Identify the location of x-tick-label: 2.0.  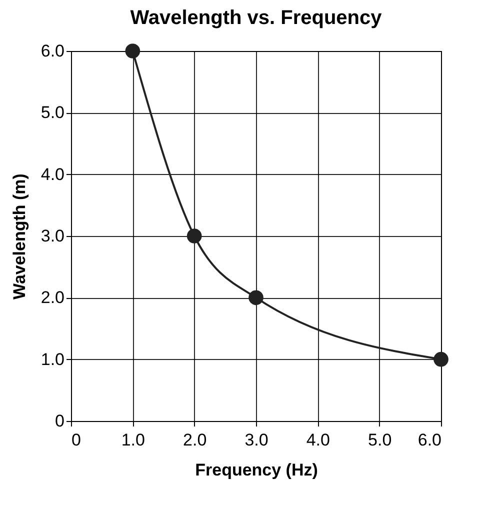
(195, 440).